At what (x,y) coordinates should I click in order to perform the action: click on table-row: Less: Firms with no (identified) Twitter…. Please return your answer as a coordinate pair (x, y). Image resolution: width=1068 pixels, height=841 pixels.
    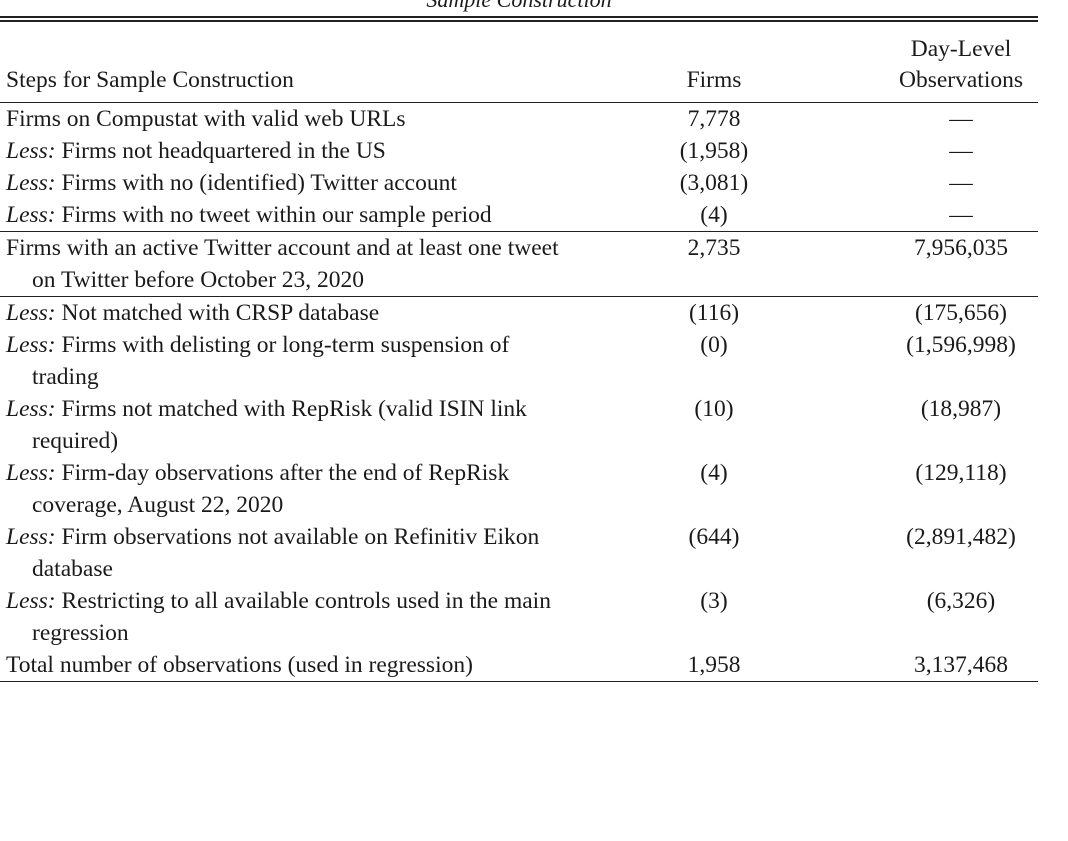
    Looking at the image, I should click on (519, 183).